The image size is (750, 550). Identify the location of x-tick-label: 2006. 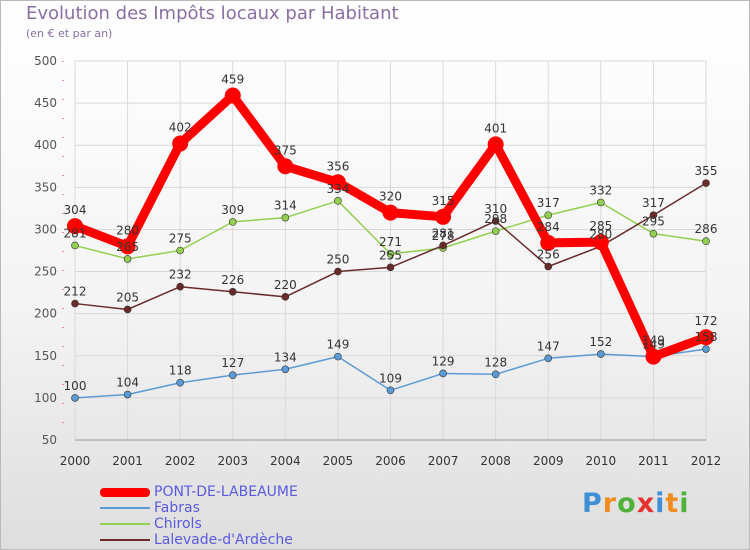
(390, 461).